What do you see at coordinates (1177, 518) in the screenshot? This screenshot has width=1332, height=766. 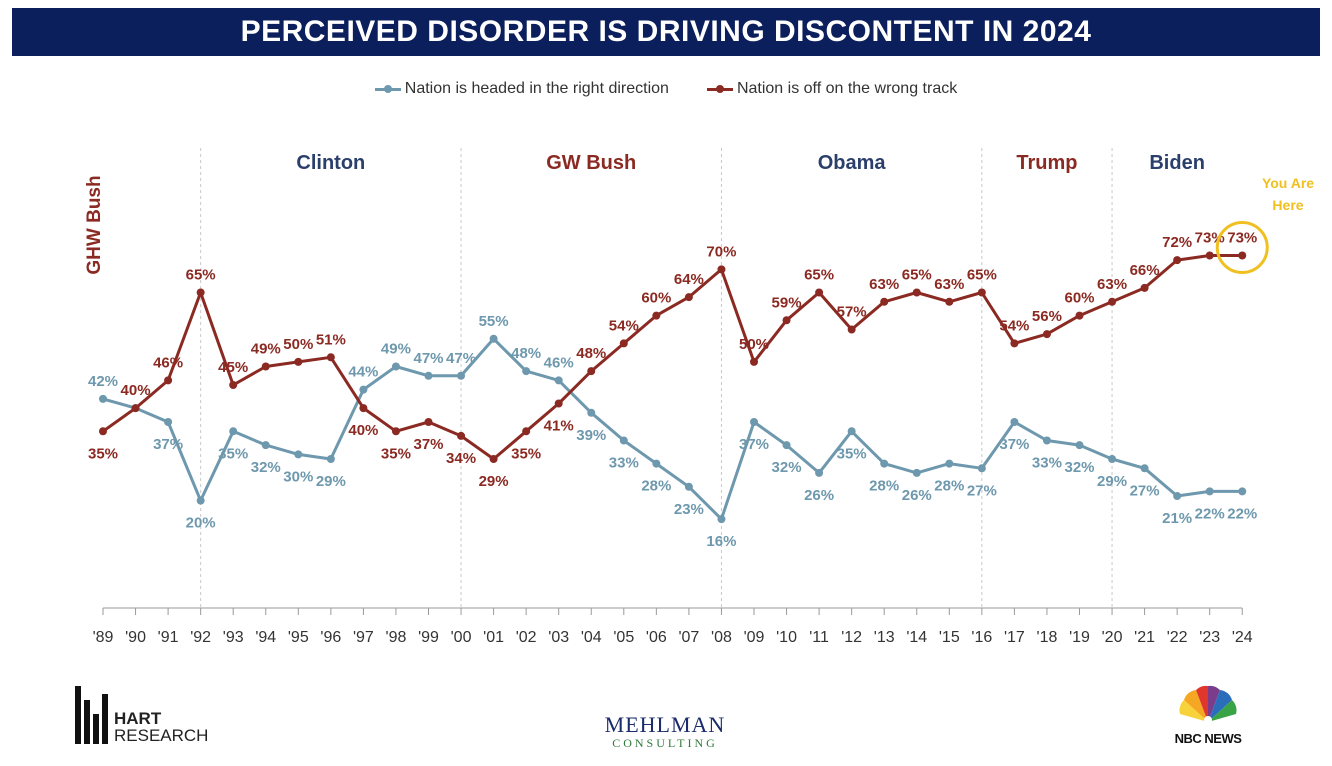 I see `series-0-label-33: 21%` at bounding box center [1177, 518].